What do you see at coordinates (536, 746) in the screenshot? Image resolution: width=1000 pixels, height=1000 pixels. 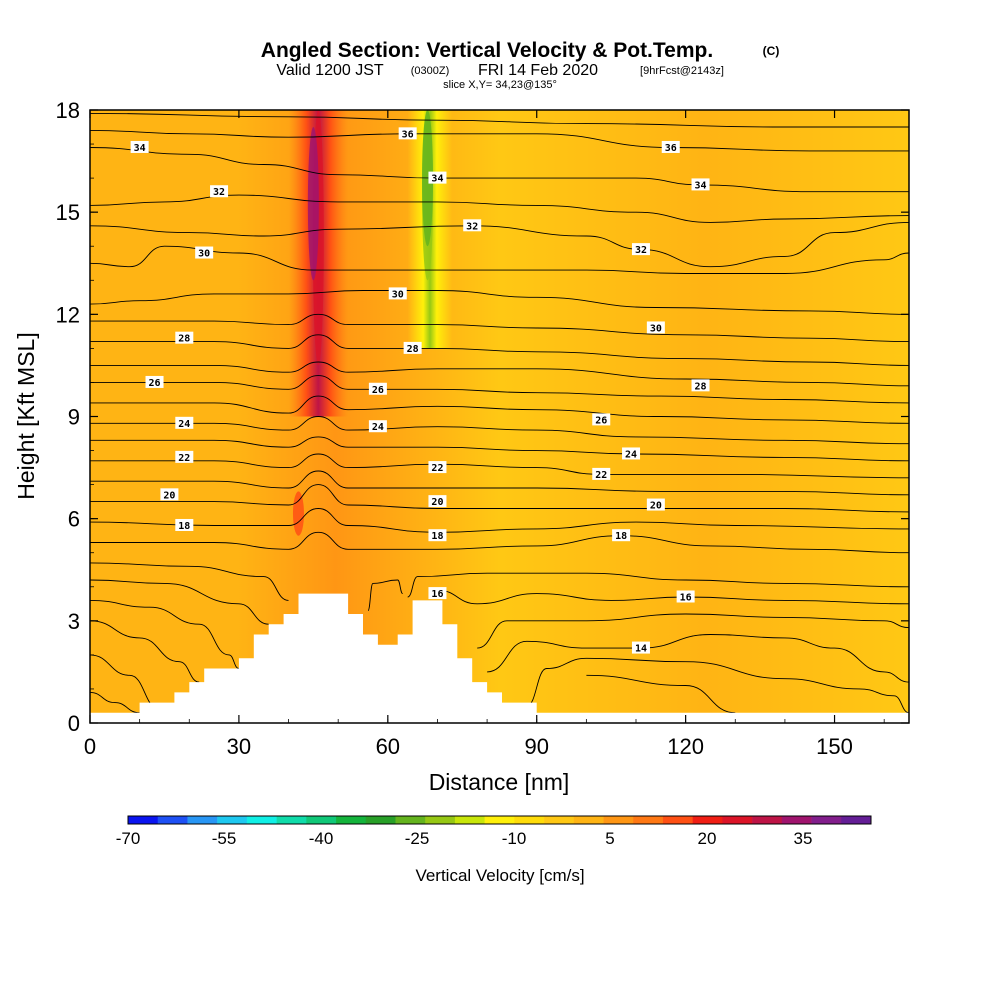 I see `x-tick-label: 90` at bounding box center [536, 746].